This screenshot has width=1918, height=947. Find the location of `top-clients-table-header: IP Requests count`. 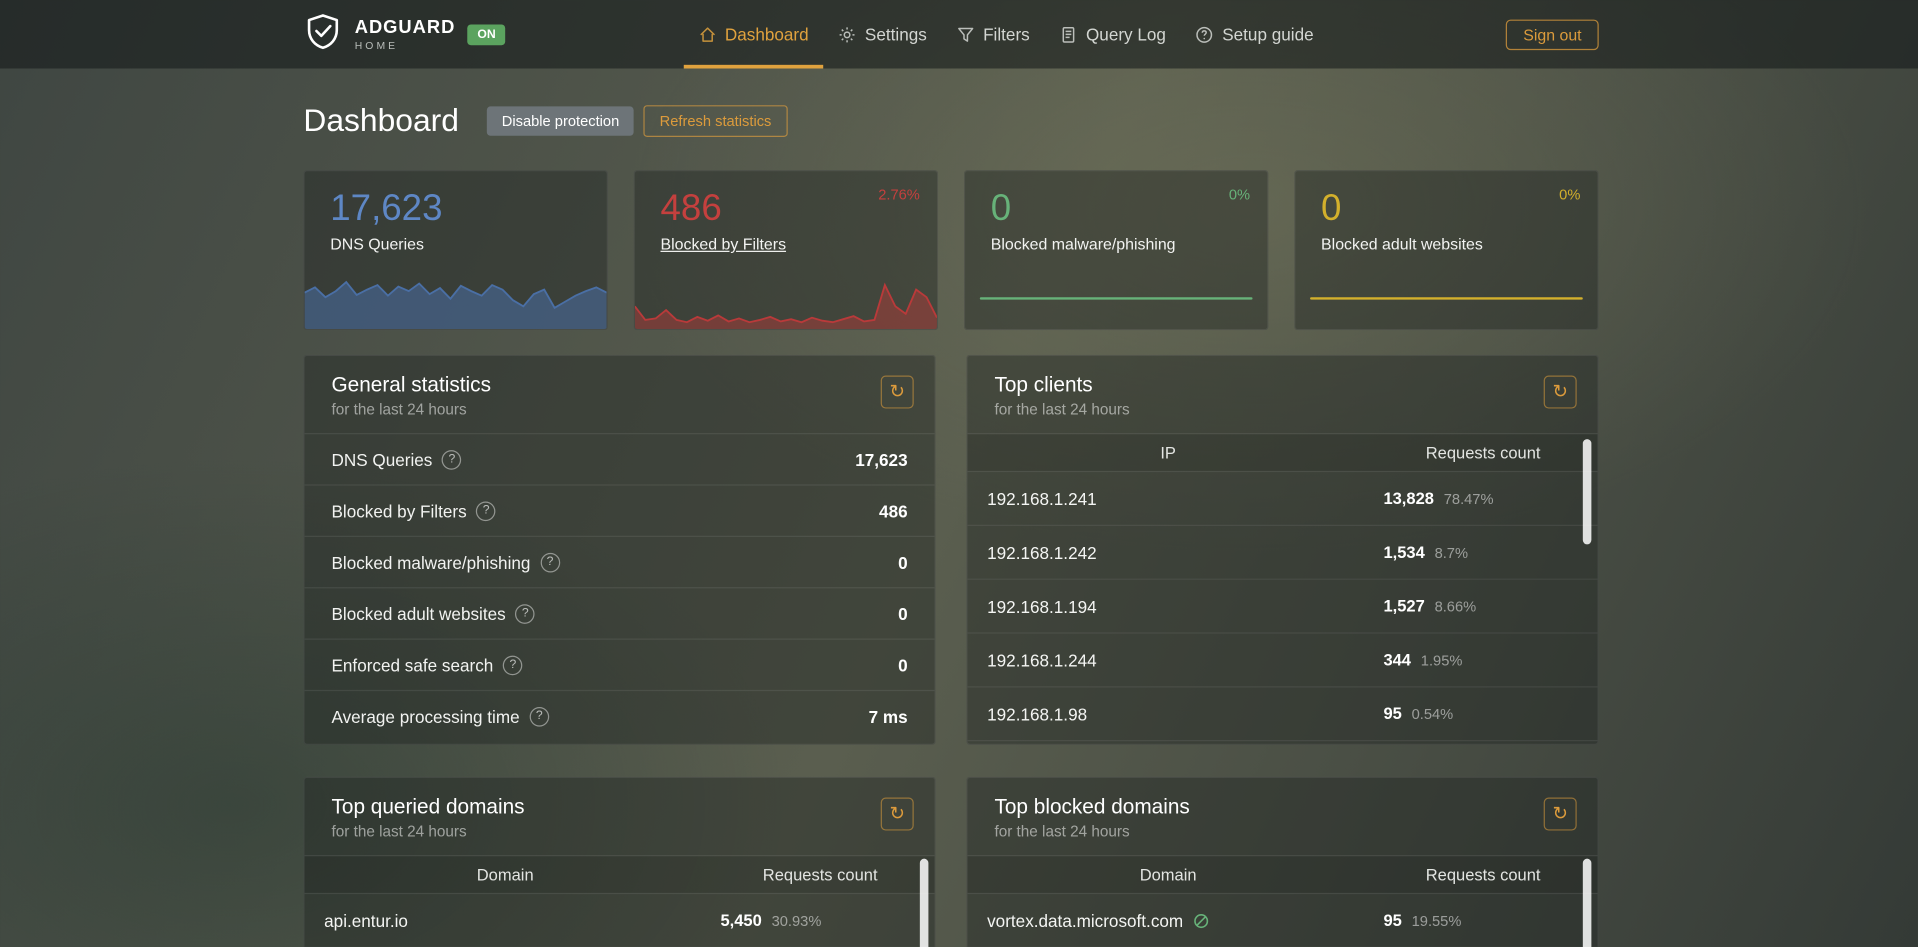

top-clients-table-header: IP Requests count is located at coordinates (1282, 453).